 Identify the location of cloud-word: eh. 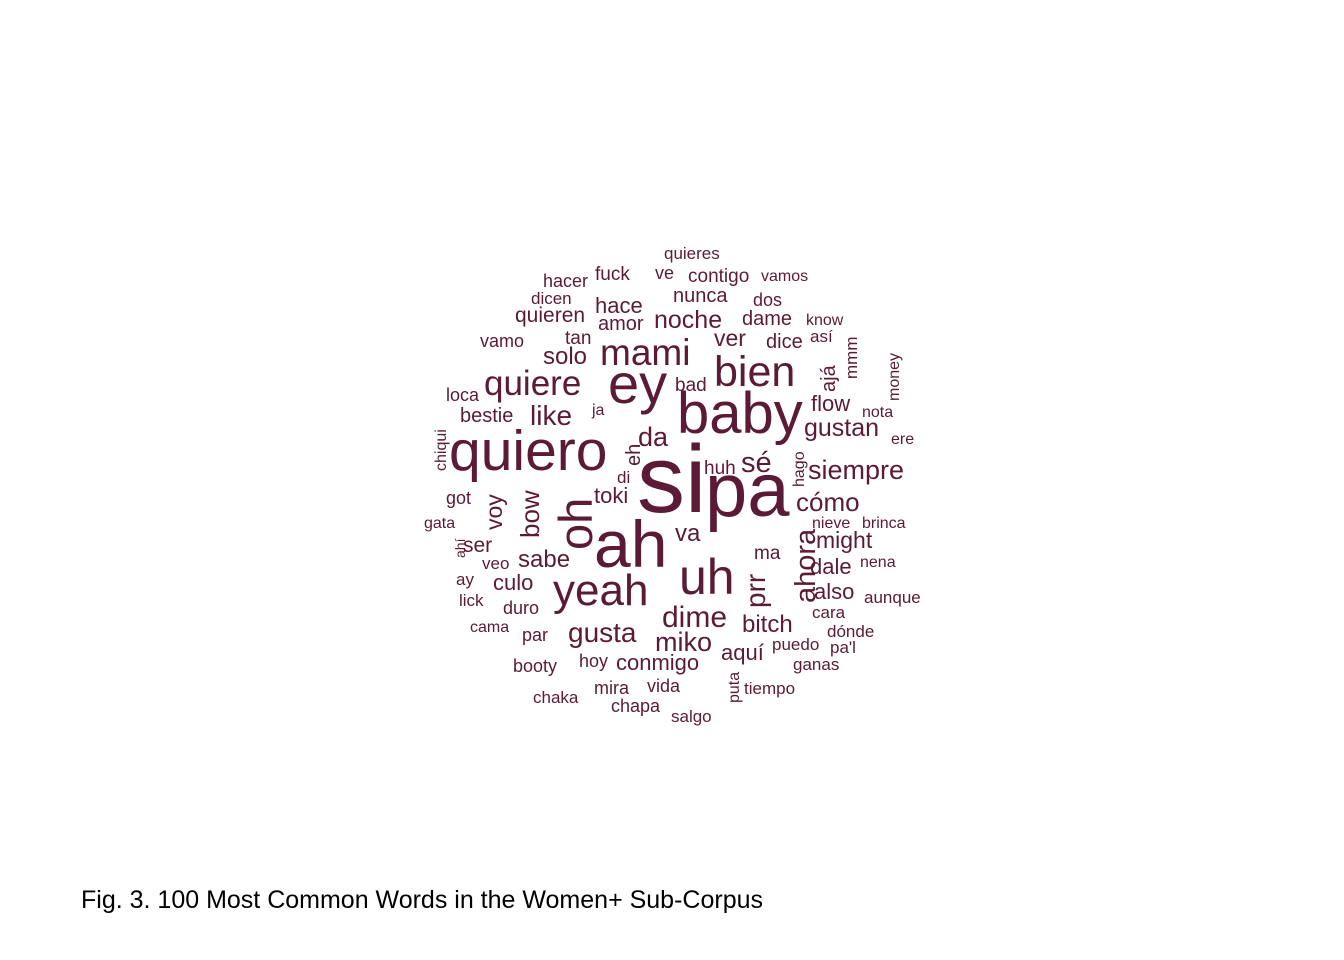
(634, 455).